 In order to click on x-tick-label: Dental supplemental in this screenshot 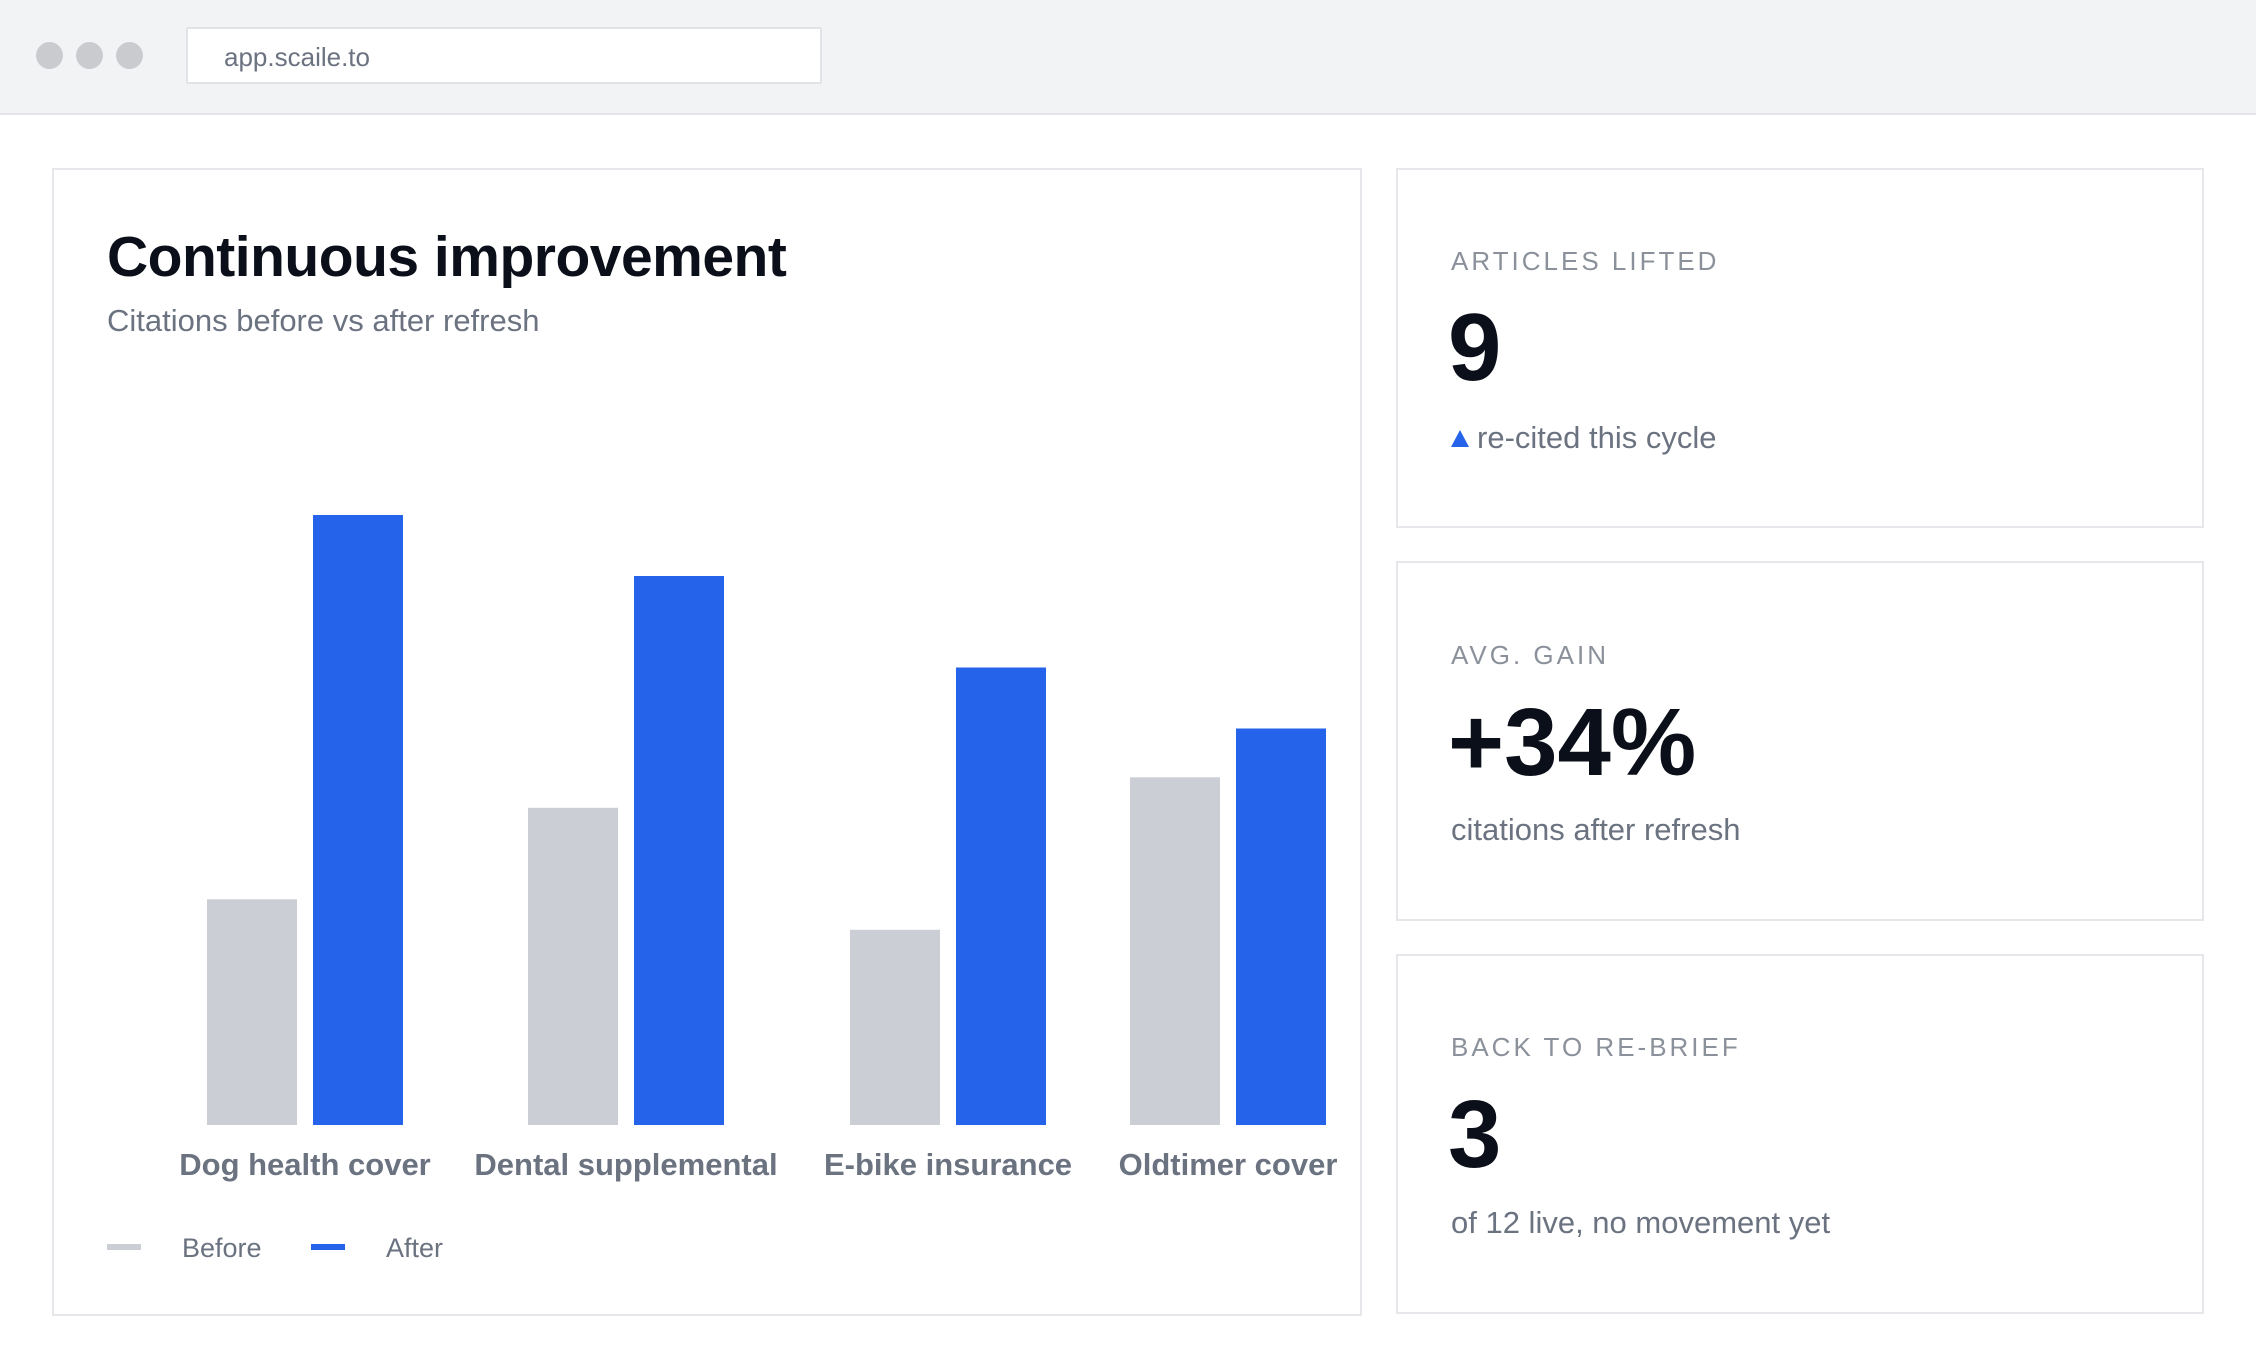, I will do `click(625, 1164)`.